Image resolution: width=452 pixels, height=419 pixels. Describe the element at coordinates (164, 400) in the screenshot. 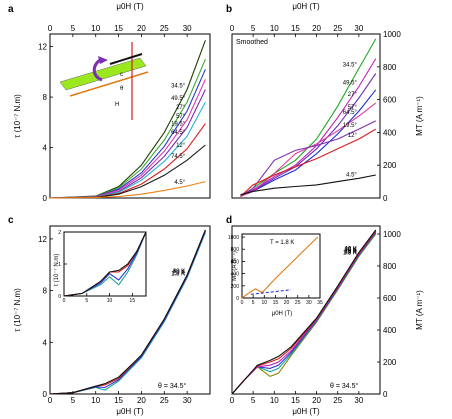

I see `panel-c-xtick-label: 25` at that location.